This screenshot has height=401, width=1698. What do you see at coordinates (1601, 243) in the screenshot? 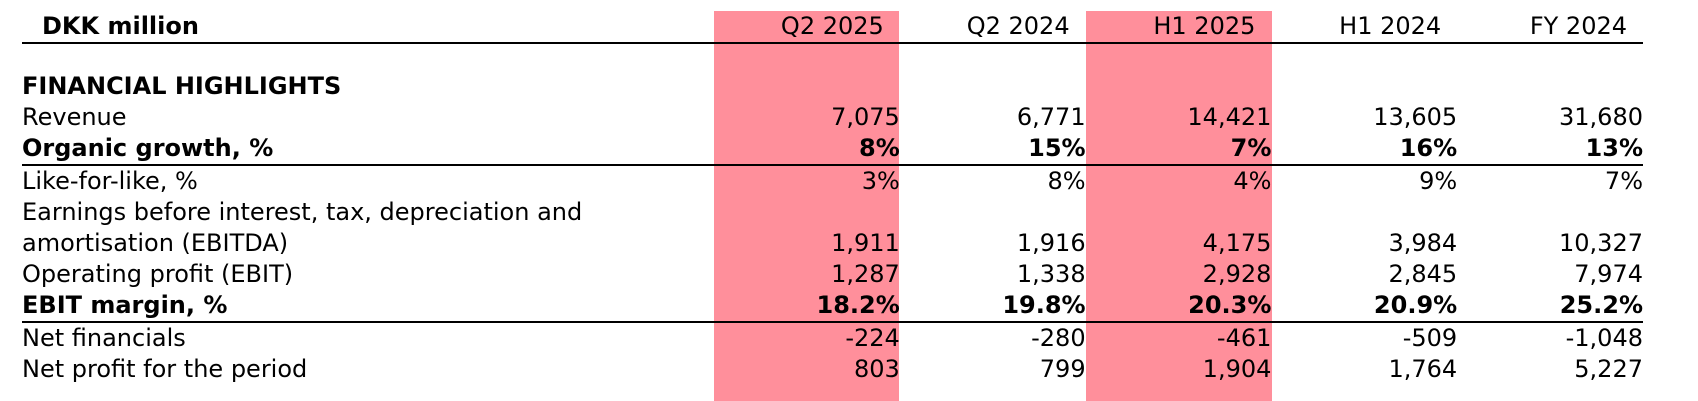
I see `cell-value: 10,327` at bounding box center [1601, 243].